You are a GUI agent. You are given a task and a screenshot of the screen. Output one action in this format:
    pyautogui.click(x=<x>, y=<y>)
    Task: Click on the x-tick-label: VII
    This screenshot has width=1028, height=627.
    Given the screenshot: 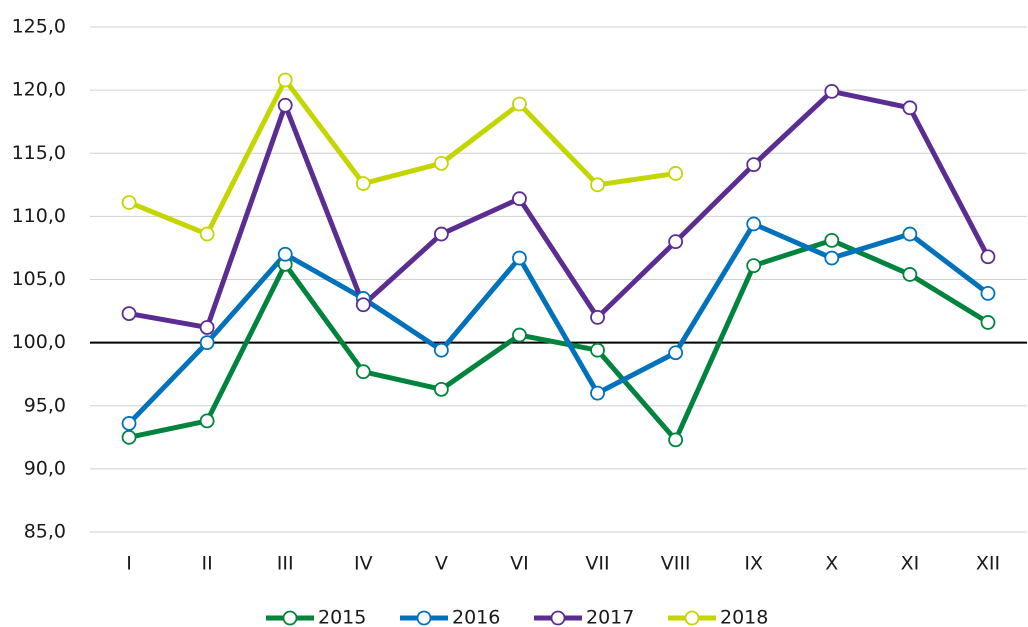 What is the action you would take?
    pyautogui.click(x=597, y=564)
    